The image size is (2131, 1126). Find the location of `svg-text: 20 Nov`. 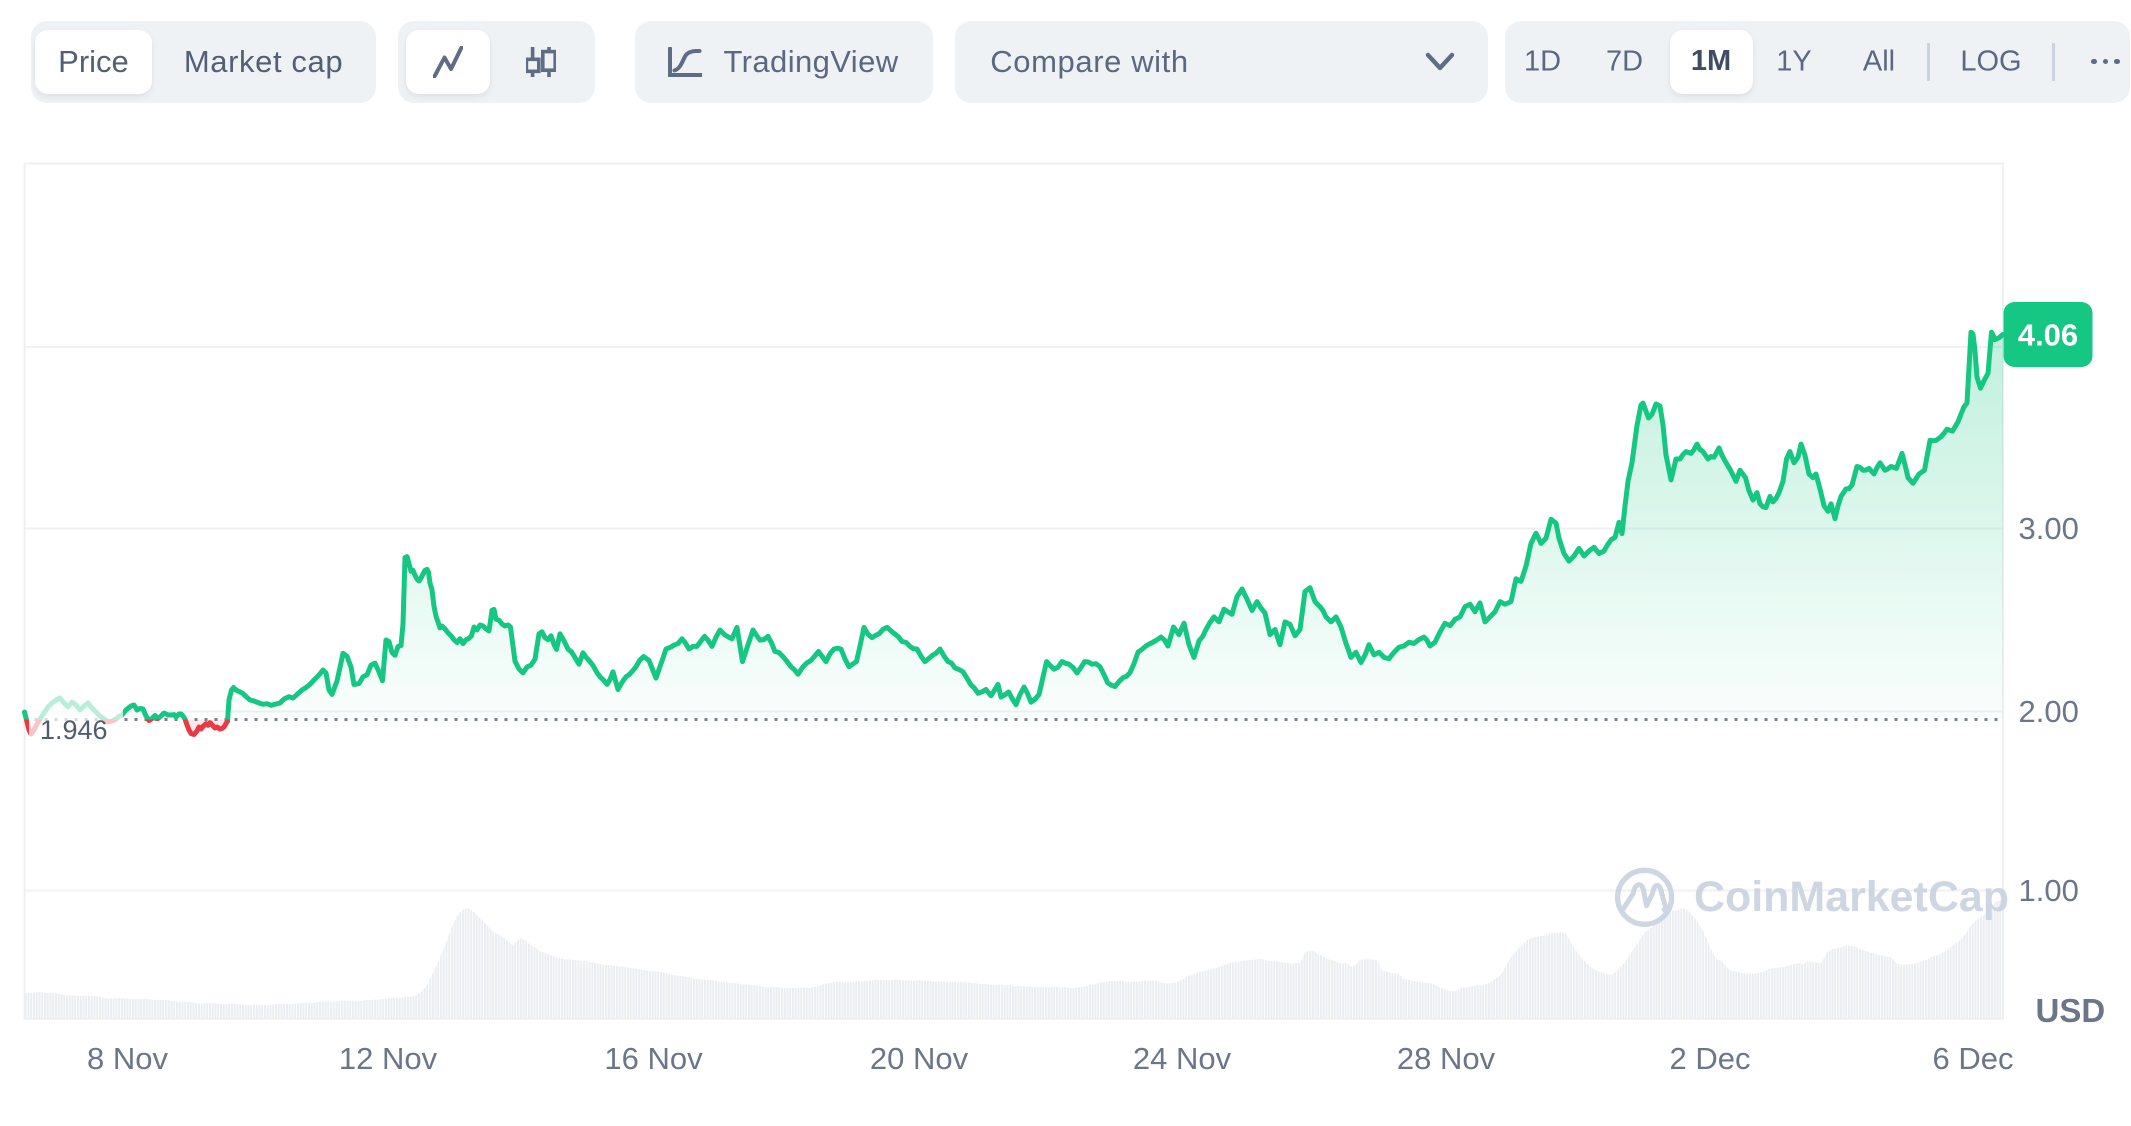

svg-text: 20 Nov is located at coordinates (919, 1058).